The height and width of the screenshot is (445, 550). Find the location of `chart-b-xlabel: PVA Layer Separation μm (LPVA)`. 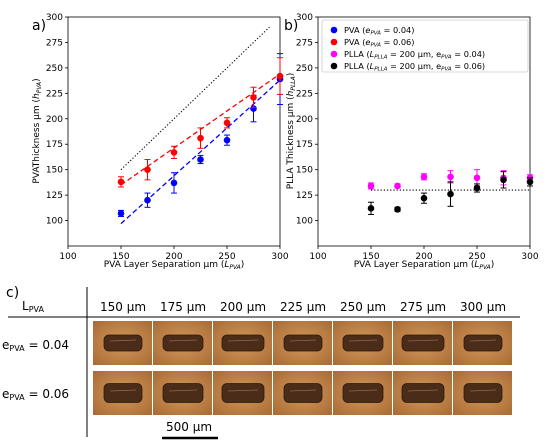

chart-b-xlabel: PVA Layer Separation μm (LPVA) is located at coordinates (424, 265).